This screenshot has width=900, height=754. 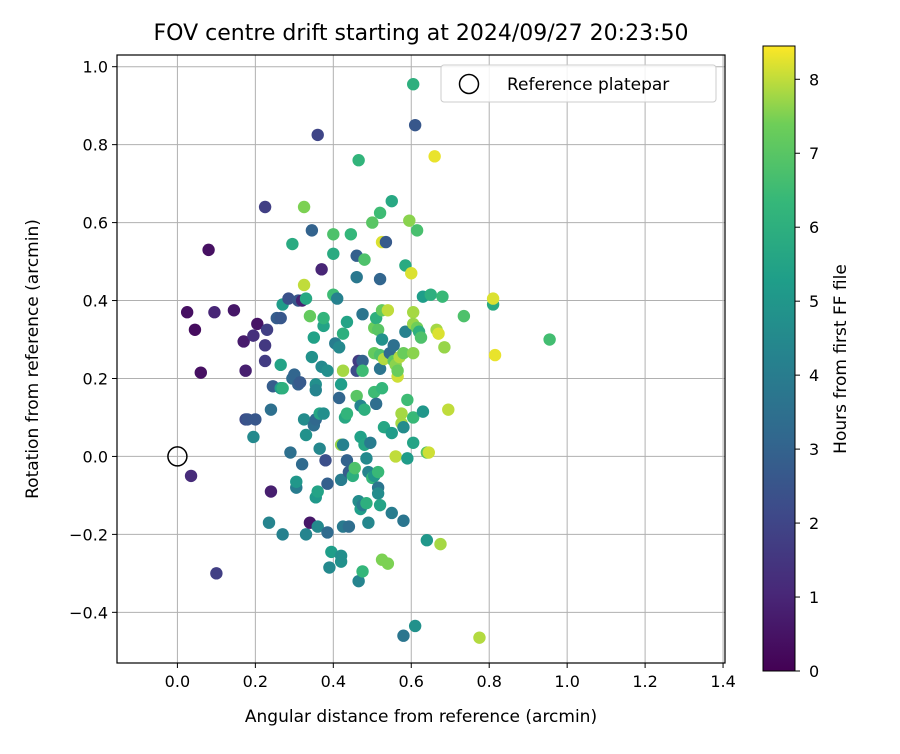 I want to click on legend-label-reference-platepar: Reference platepar, so click(x=588, y=85).